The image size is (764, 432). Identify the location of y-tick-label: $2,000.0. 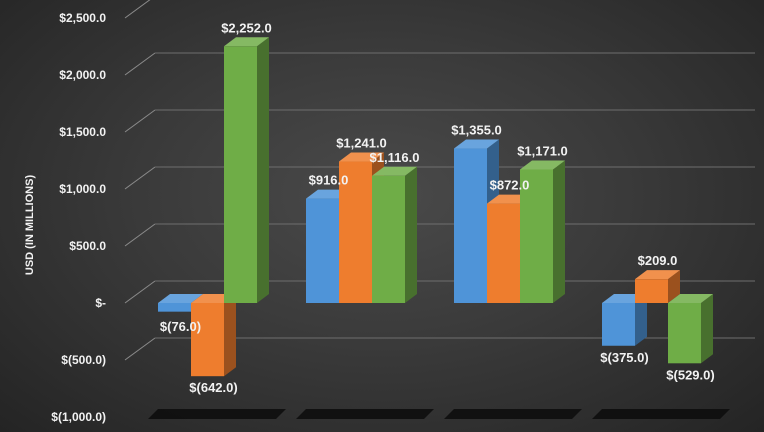
(82, 75).